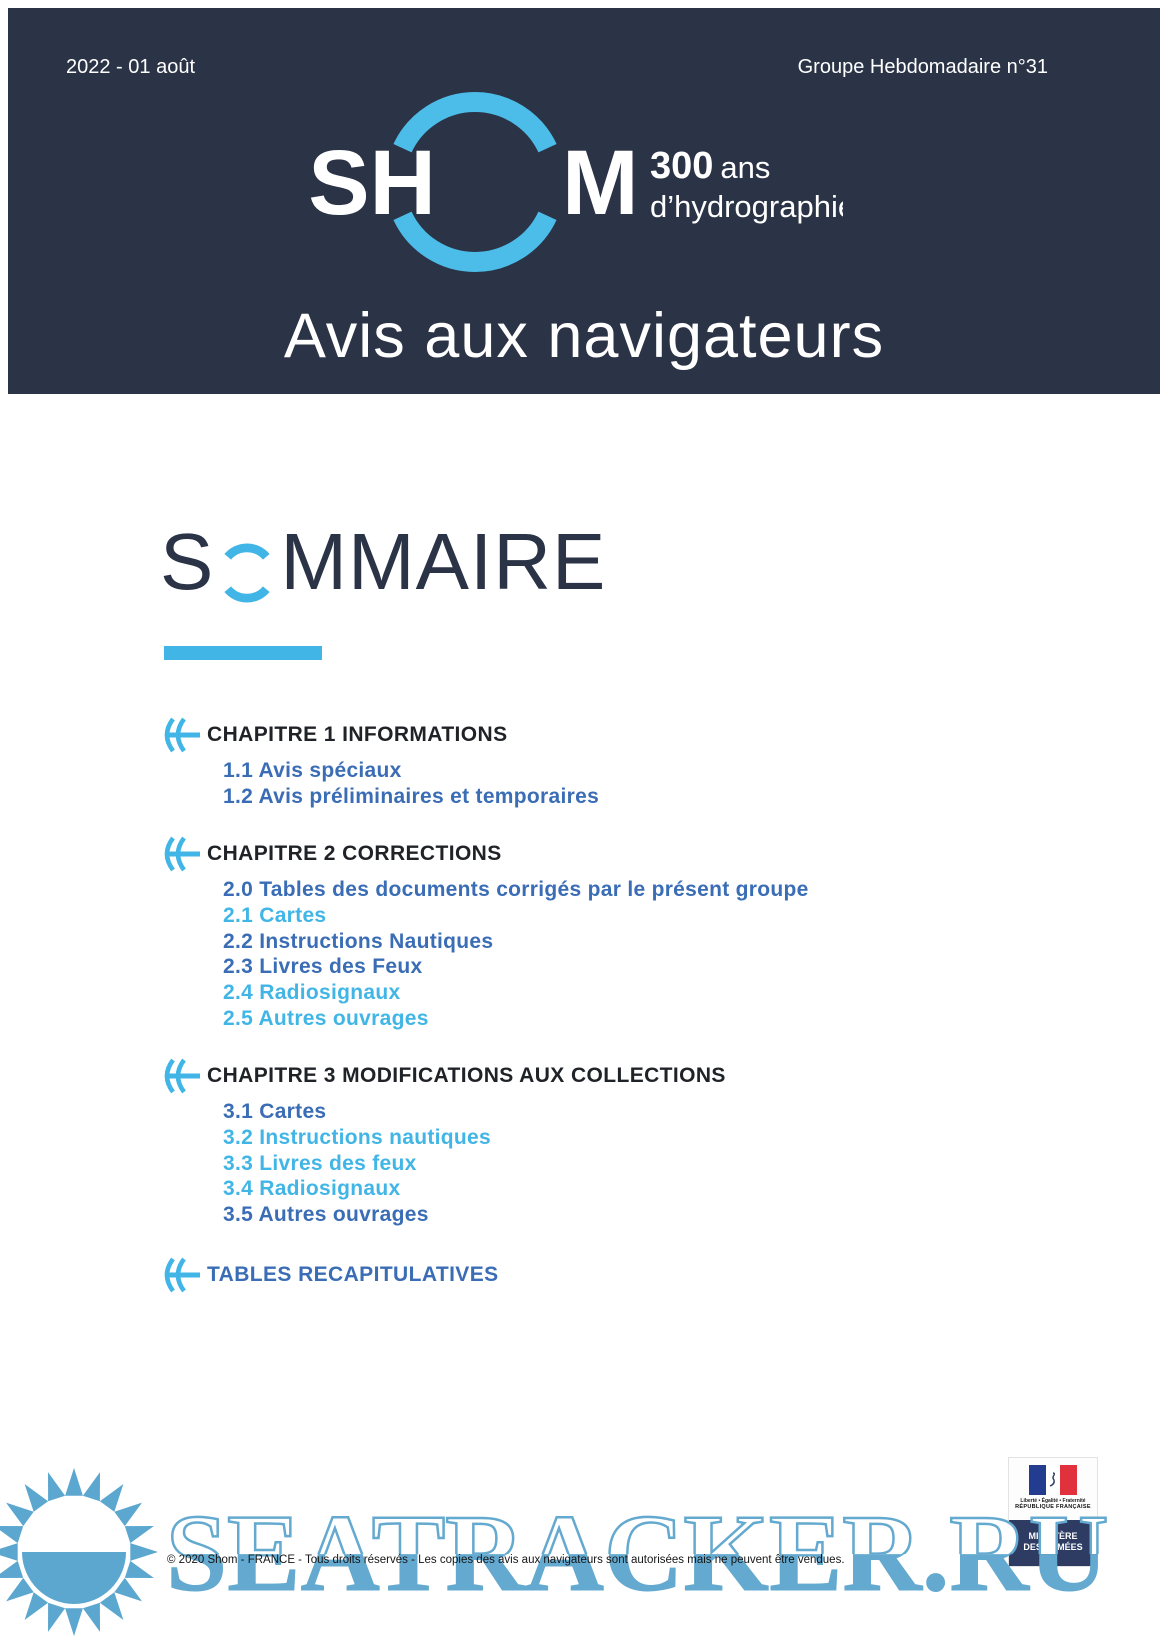 The width and height of the screenshot is (1168, 1638). I want to click on watermark-text: SEATRACKER.RU, so click(637, 1553).